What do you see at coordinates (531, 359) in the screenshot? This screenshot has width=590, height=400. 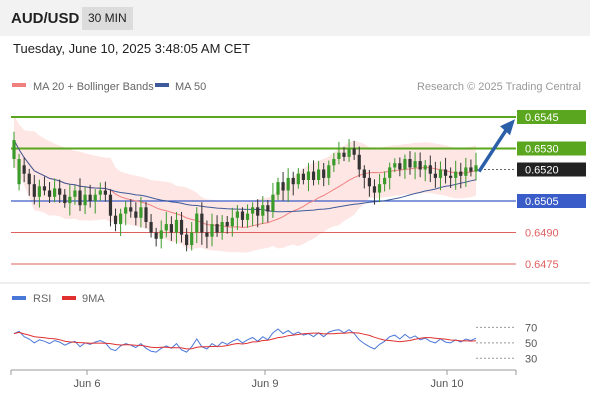 I see `rsi-tick-label: 30` at bounding box center [531, 359].